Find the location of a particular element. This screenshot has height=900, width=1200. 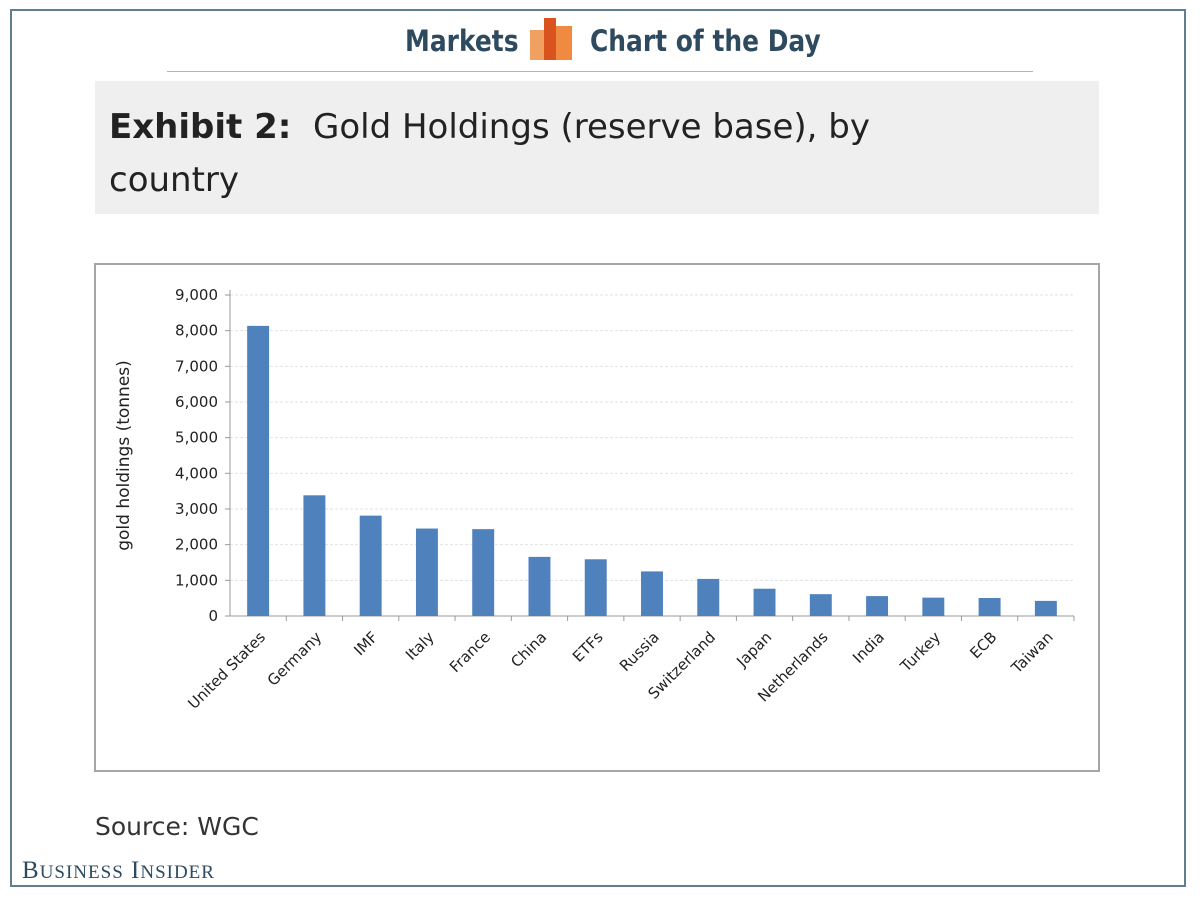

header: Markets Chart of the Day is located at coordinates (600, 39).